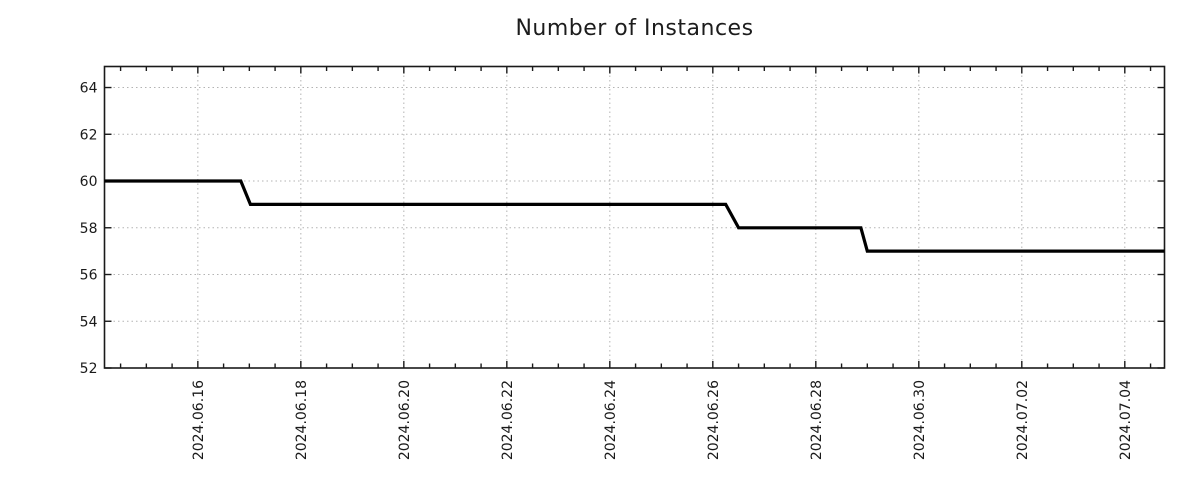 The height and width of the screenshot is (500, 1200). What do you see at coordinates (302, 420) in the screenshot?
I see `x-tick-label: 2024.06.18` at bounding box center [302, 420].